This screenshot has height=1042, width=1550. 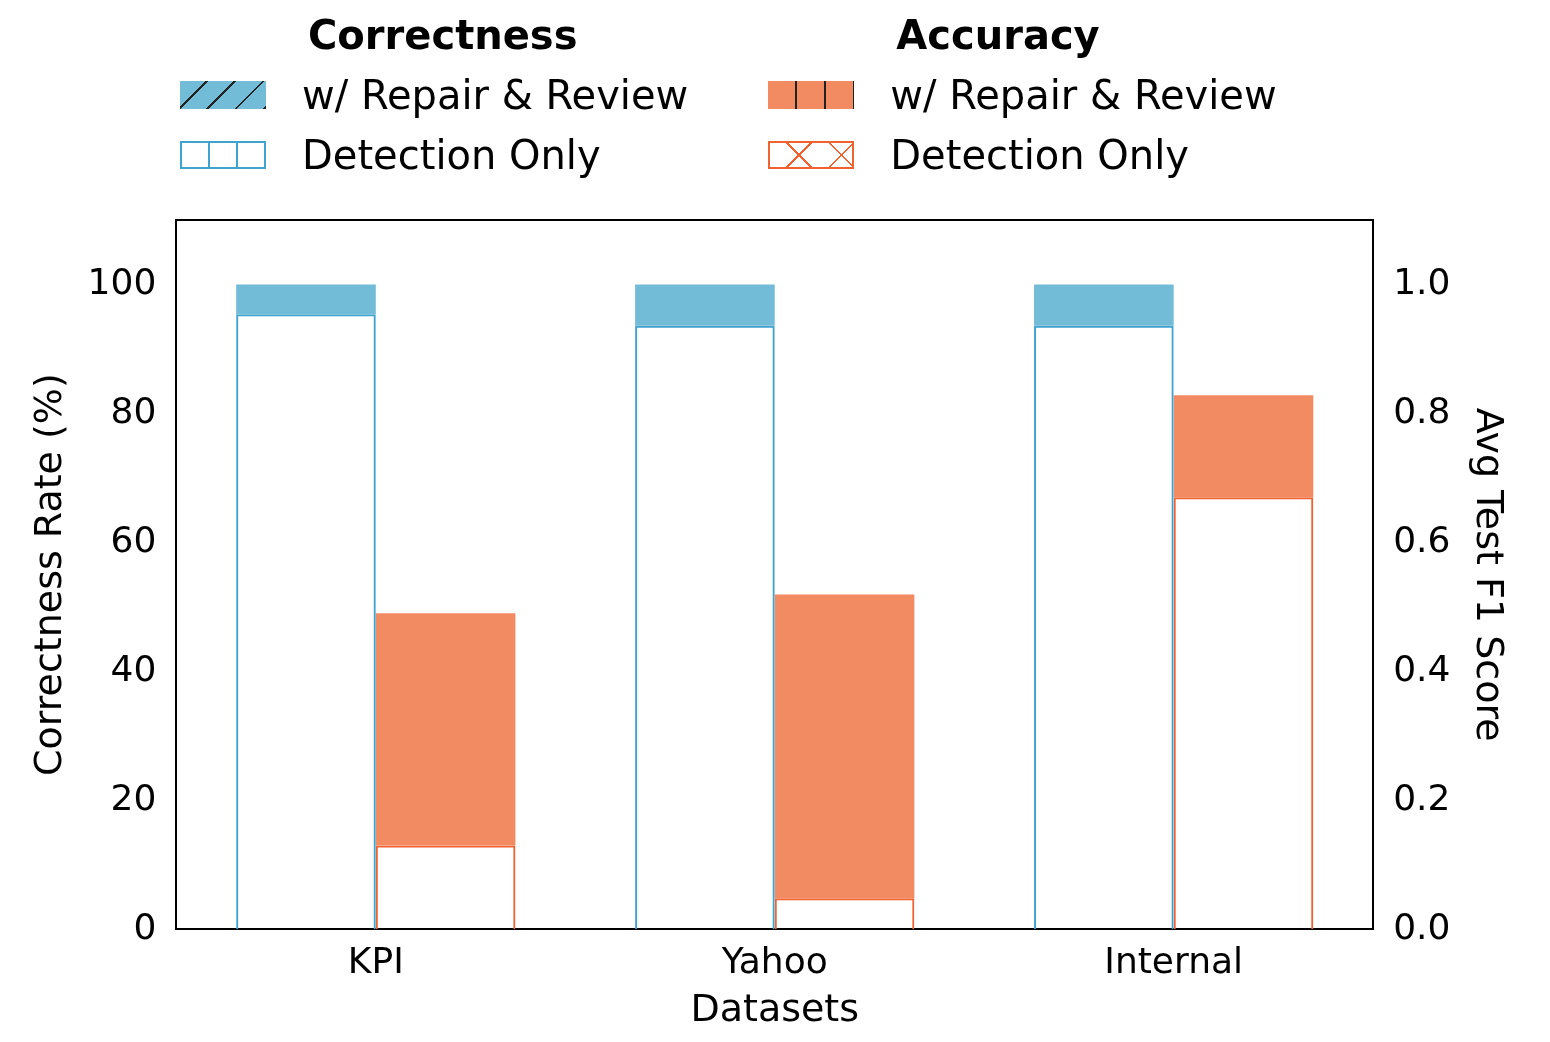 I want to click on text: Correctness, so click(x=443, y=35).